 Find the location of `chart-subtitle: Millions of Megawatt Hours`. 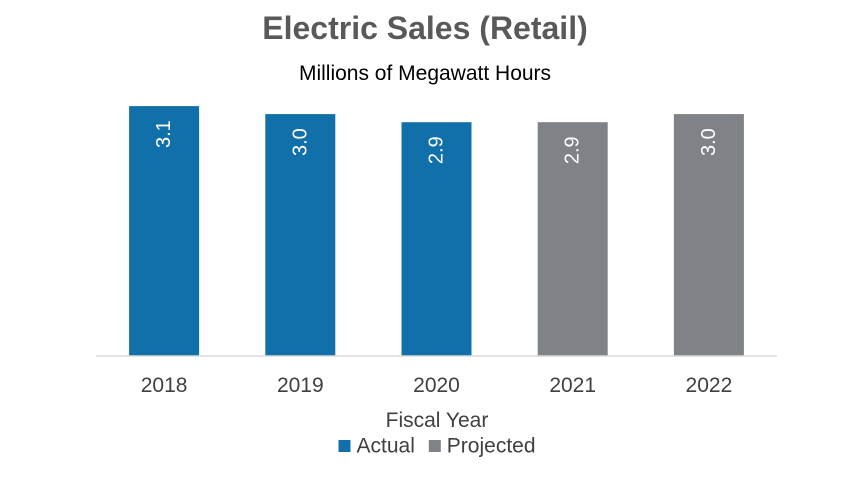

chart-subtitle: Millions of Megawatt Hours is located at coordinates (425, 73).